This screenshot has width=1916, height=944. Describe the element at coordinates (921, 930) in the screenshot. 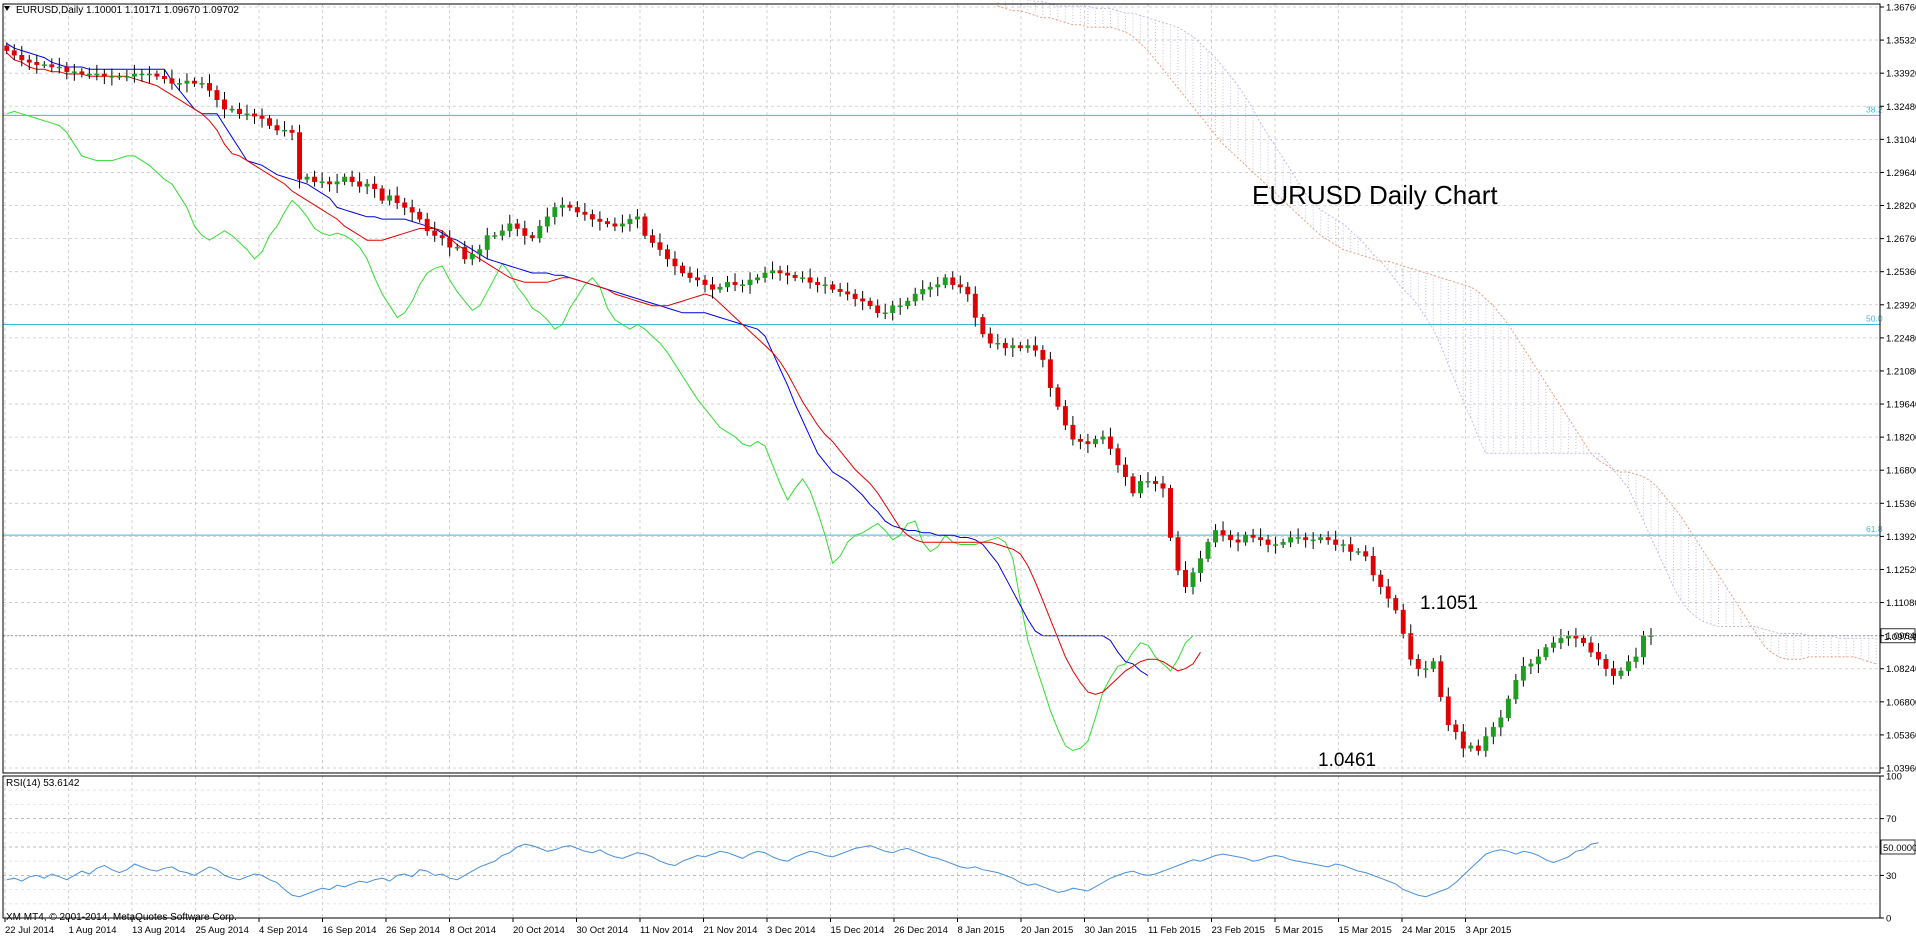

I see `x-tick-label: 26 Dec 2014` at that location.